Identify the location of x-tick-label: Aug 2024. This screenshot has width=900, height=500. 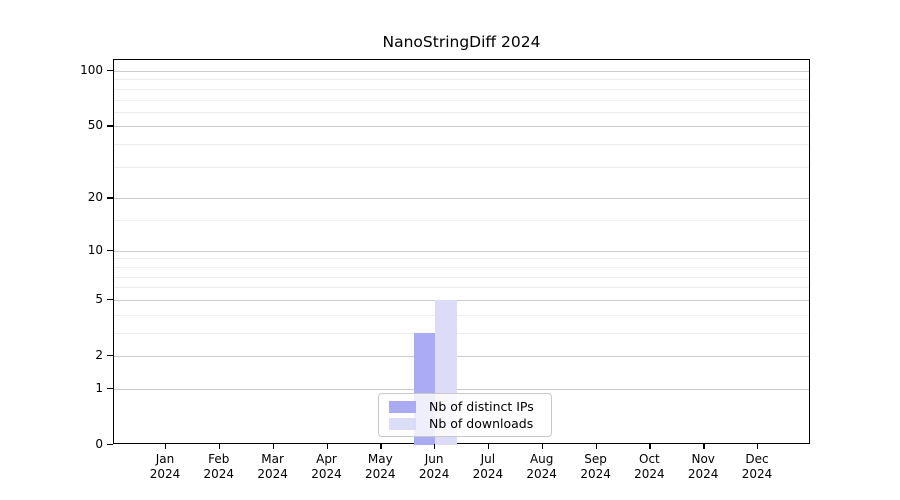
(541, 466).